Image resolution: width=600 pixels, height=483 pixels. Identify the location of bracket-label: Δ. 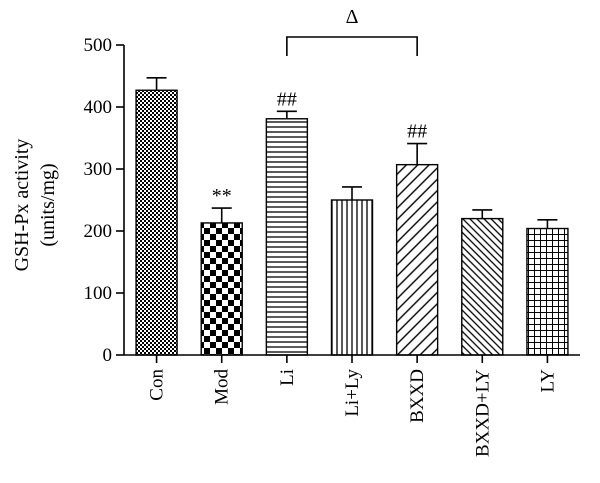
(352, 17).